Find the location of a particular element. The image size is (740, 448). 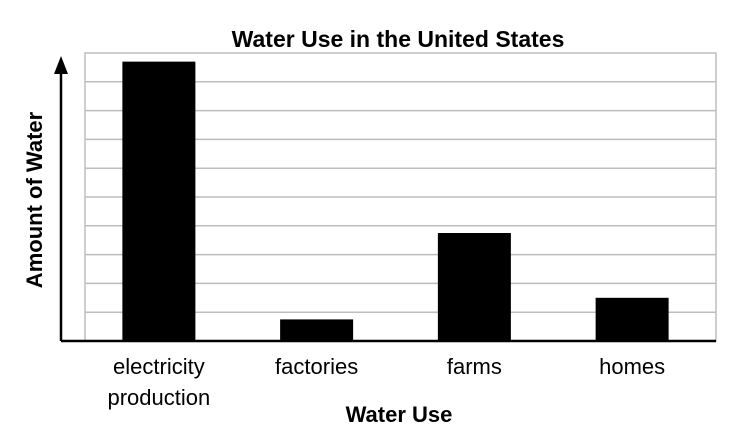

x-tick-label-line: homes is located at coordinates (632, 366).